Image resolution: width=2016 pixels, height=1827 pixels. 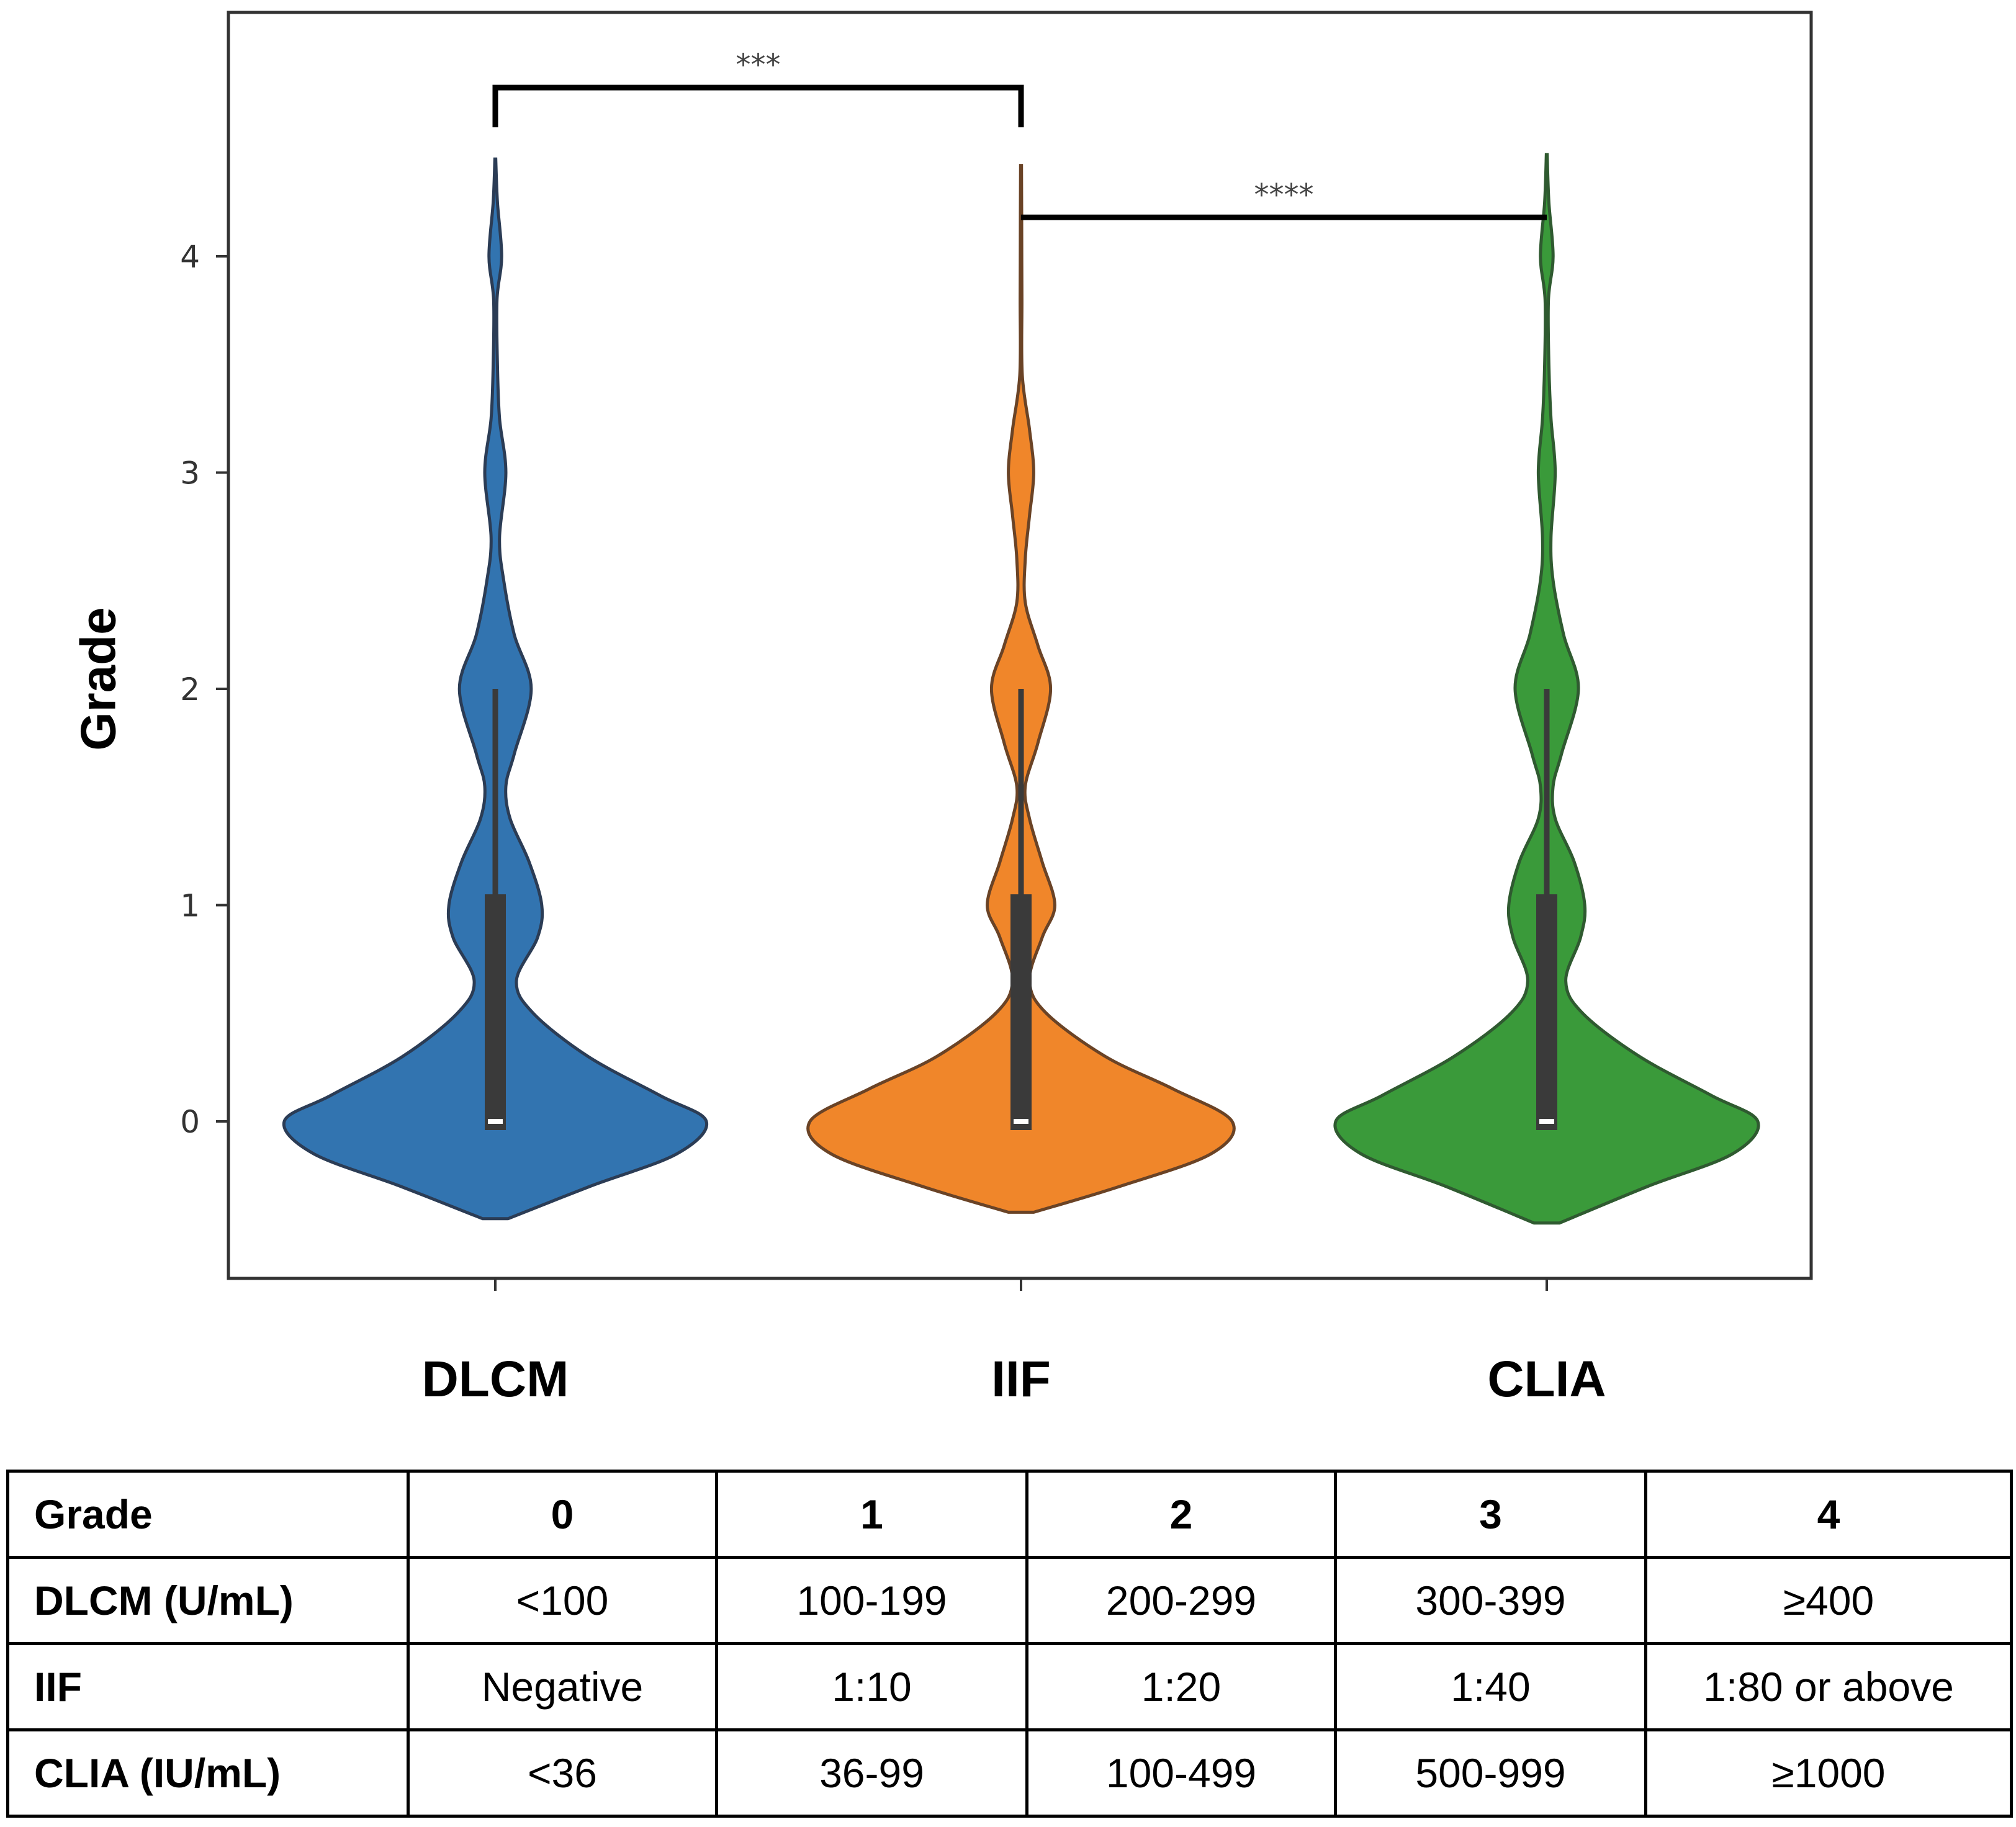 I want to click on table-cell: <36, so click(x=562, y=1773).